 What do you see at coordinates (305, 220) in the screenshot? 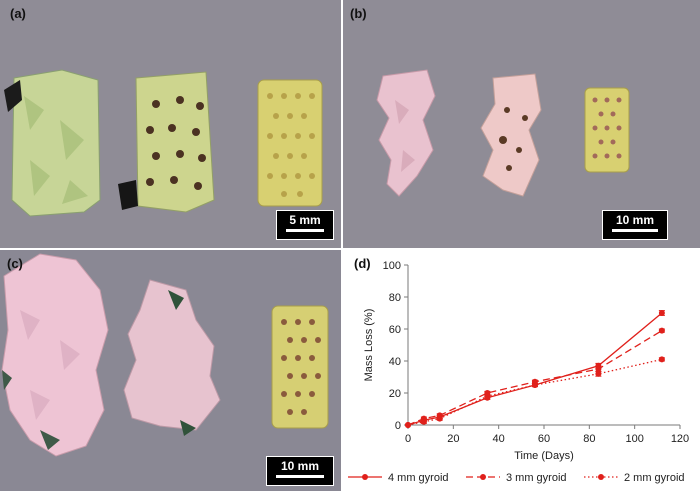
I see `panel-a-scale-text: 5 mm` at bounding box center [305, 220].